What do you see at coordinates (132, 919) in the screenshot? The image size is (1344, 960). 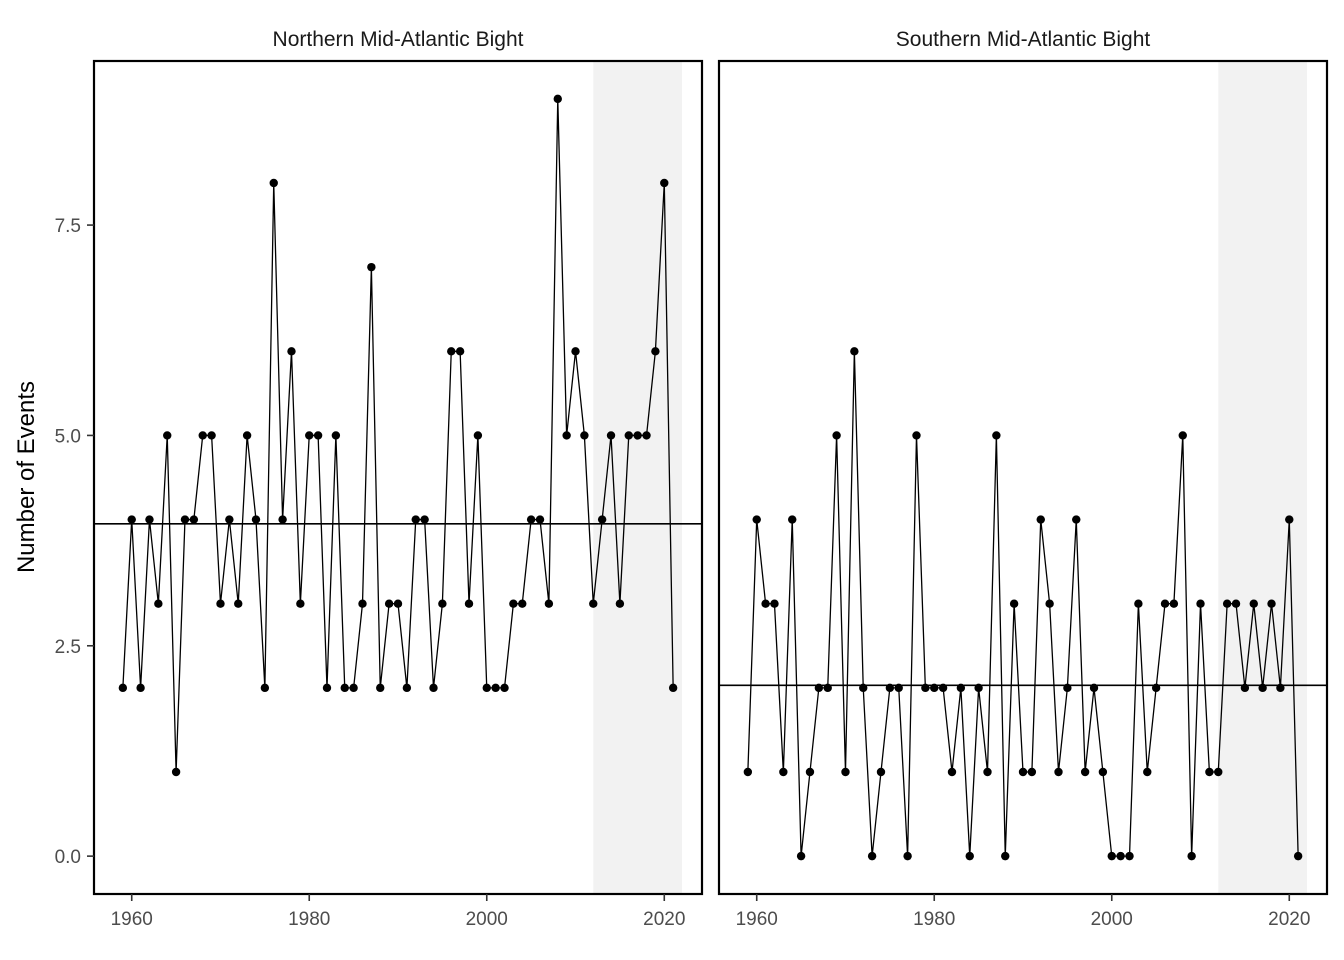 I see `x-tick-label: 1960` at bounding box center [132, 919].